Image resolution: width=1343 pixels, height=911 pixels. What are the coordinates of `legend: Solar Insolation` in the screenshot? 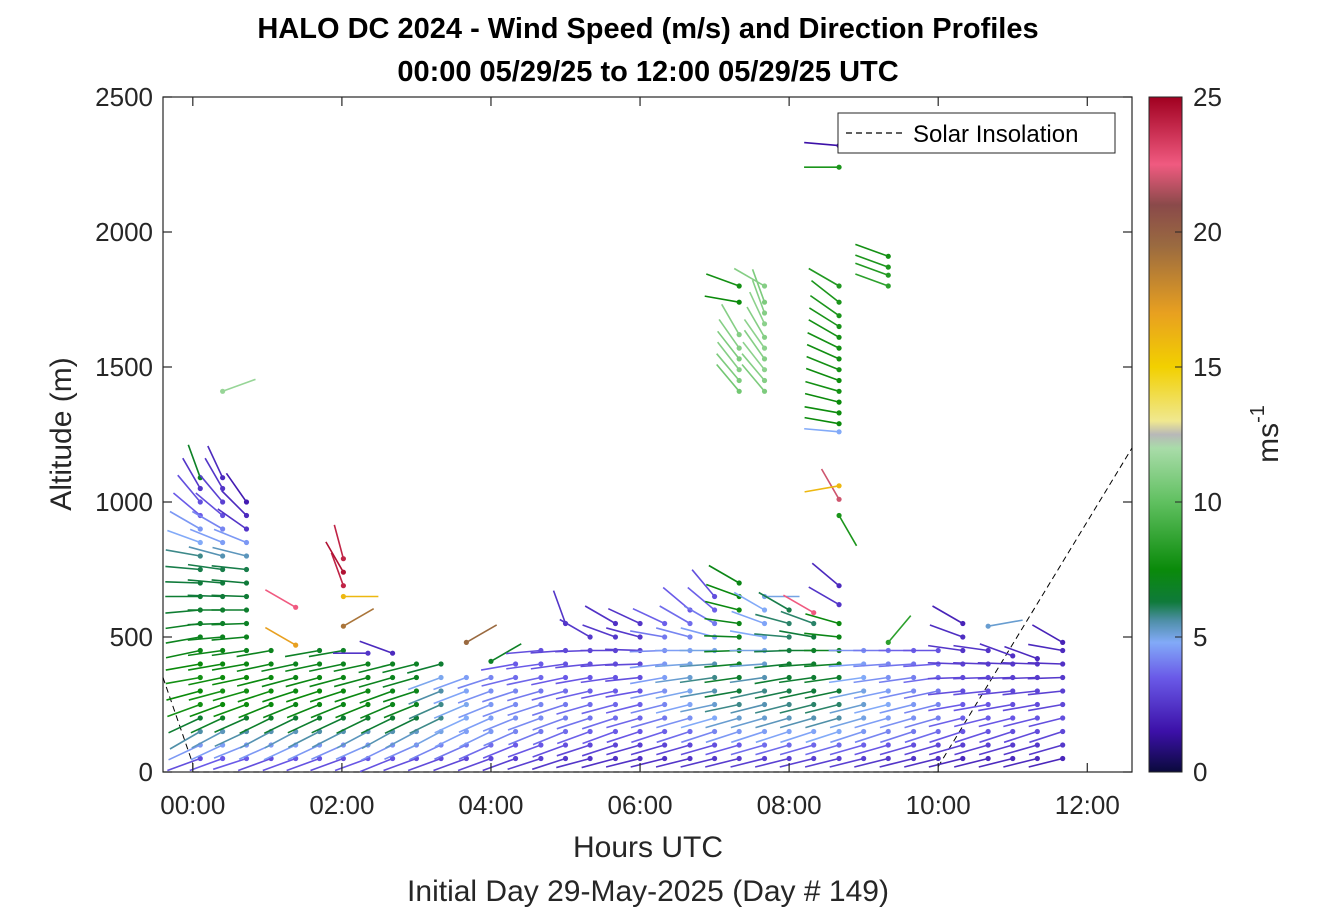 It's located at (976, 133).